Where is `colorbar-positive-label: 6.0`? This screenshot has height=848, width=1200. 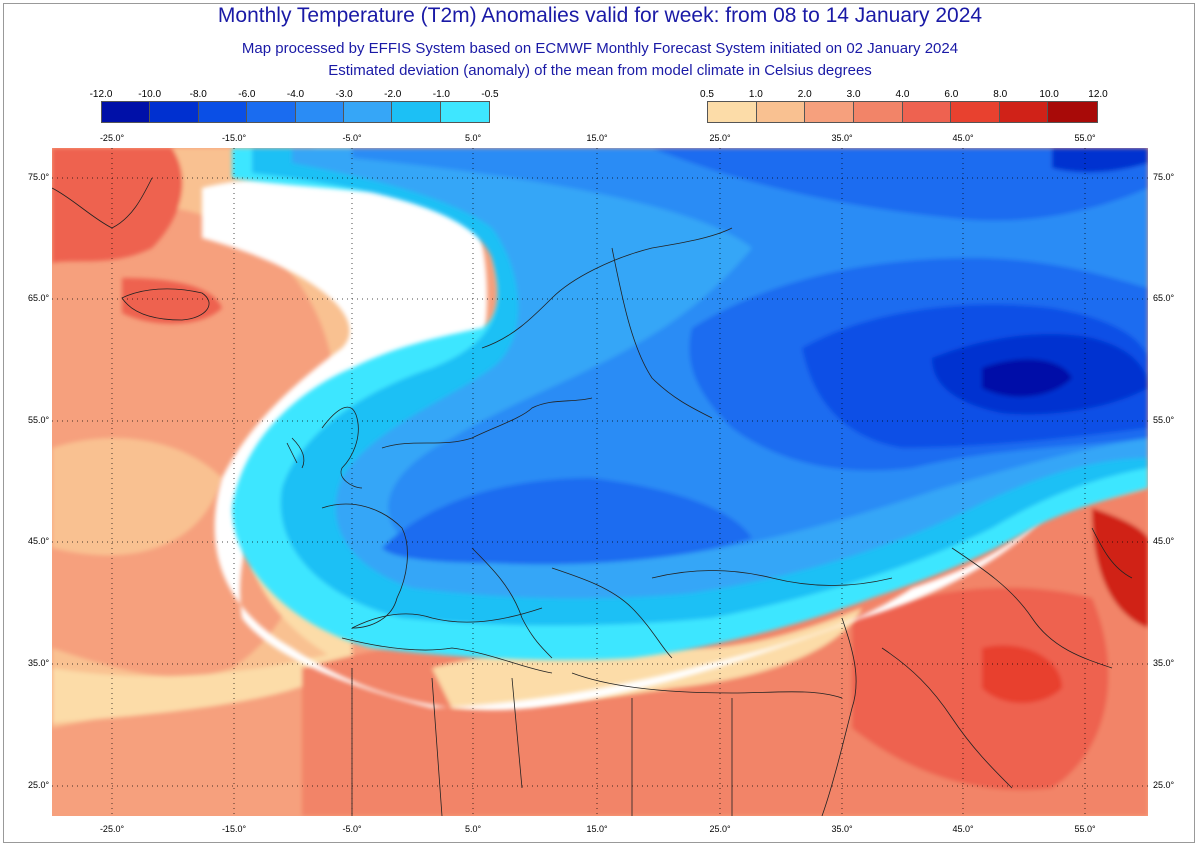
colorbar-positive-label: 6.0 is located at coordinates (951, 94).